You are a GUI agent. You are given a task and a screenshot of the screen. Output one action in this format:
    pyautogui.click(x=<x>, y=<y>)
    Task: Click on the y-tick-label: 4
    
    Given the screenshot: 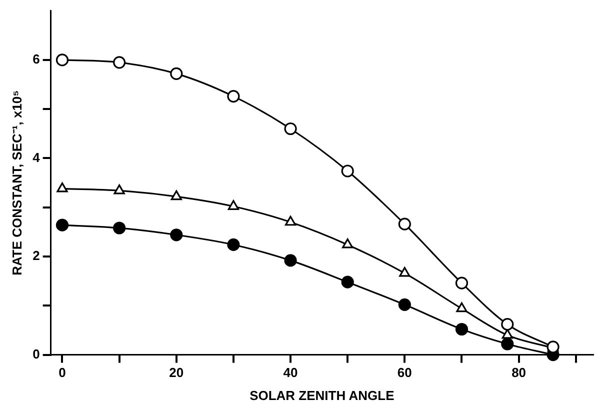 What is the action you would take?
    pyautogui.click(x=36, y=157)
    